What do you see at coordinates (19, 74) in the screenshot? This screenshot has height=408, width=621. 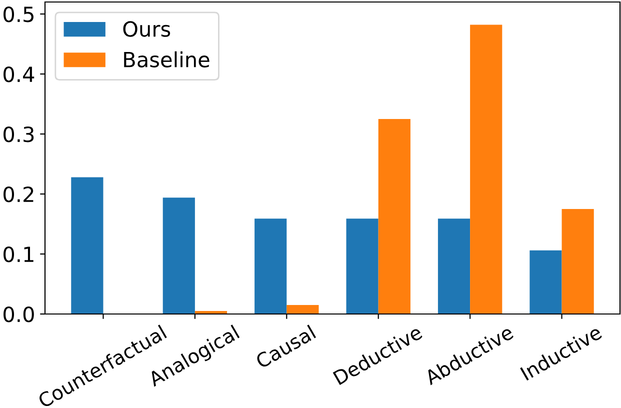 I see `y-tick-label: 0.4` at bounding box center [19, 74].